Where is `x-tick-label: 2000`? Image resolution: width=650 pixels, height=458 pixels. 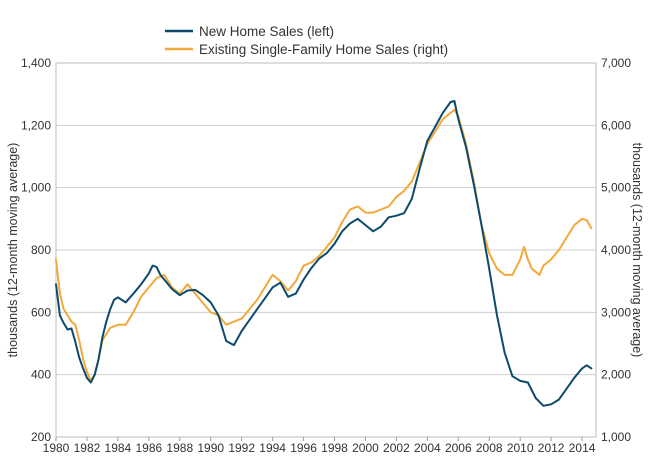 x-tick-label: 2000 is located at coordinates (365, 448).